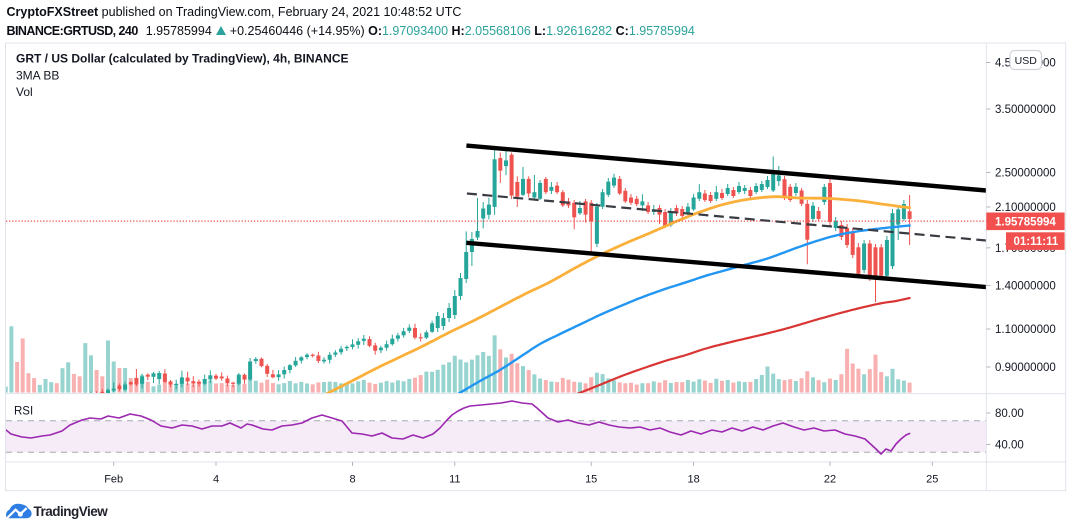 The image size is (1073, 529). What do you see at coordinates (591, 480) in the screenshot?
I see `svg-text: 15` at bounding box center [591, 480].